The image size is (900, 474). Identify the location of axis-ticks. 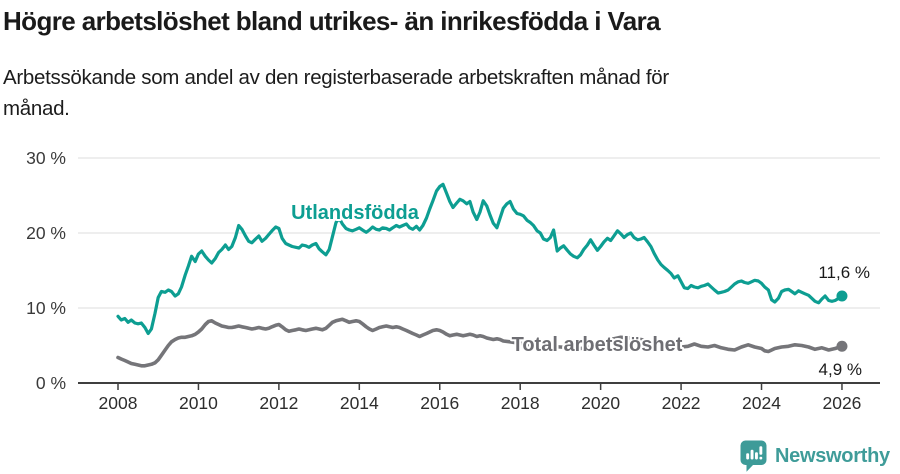
(480, 386).